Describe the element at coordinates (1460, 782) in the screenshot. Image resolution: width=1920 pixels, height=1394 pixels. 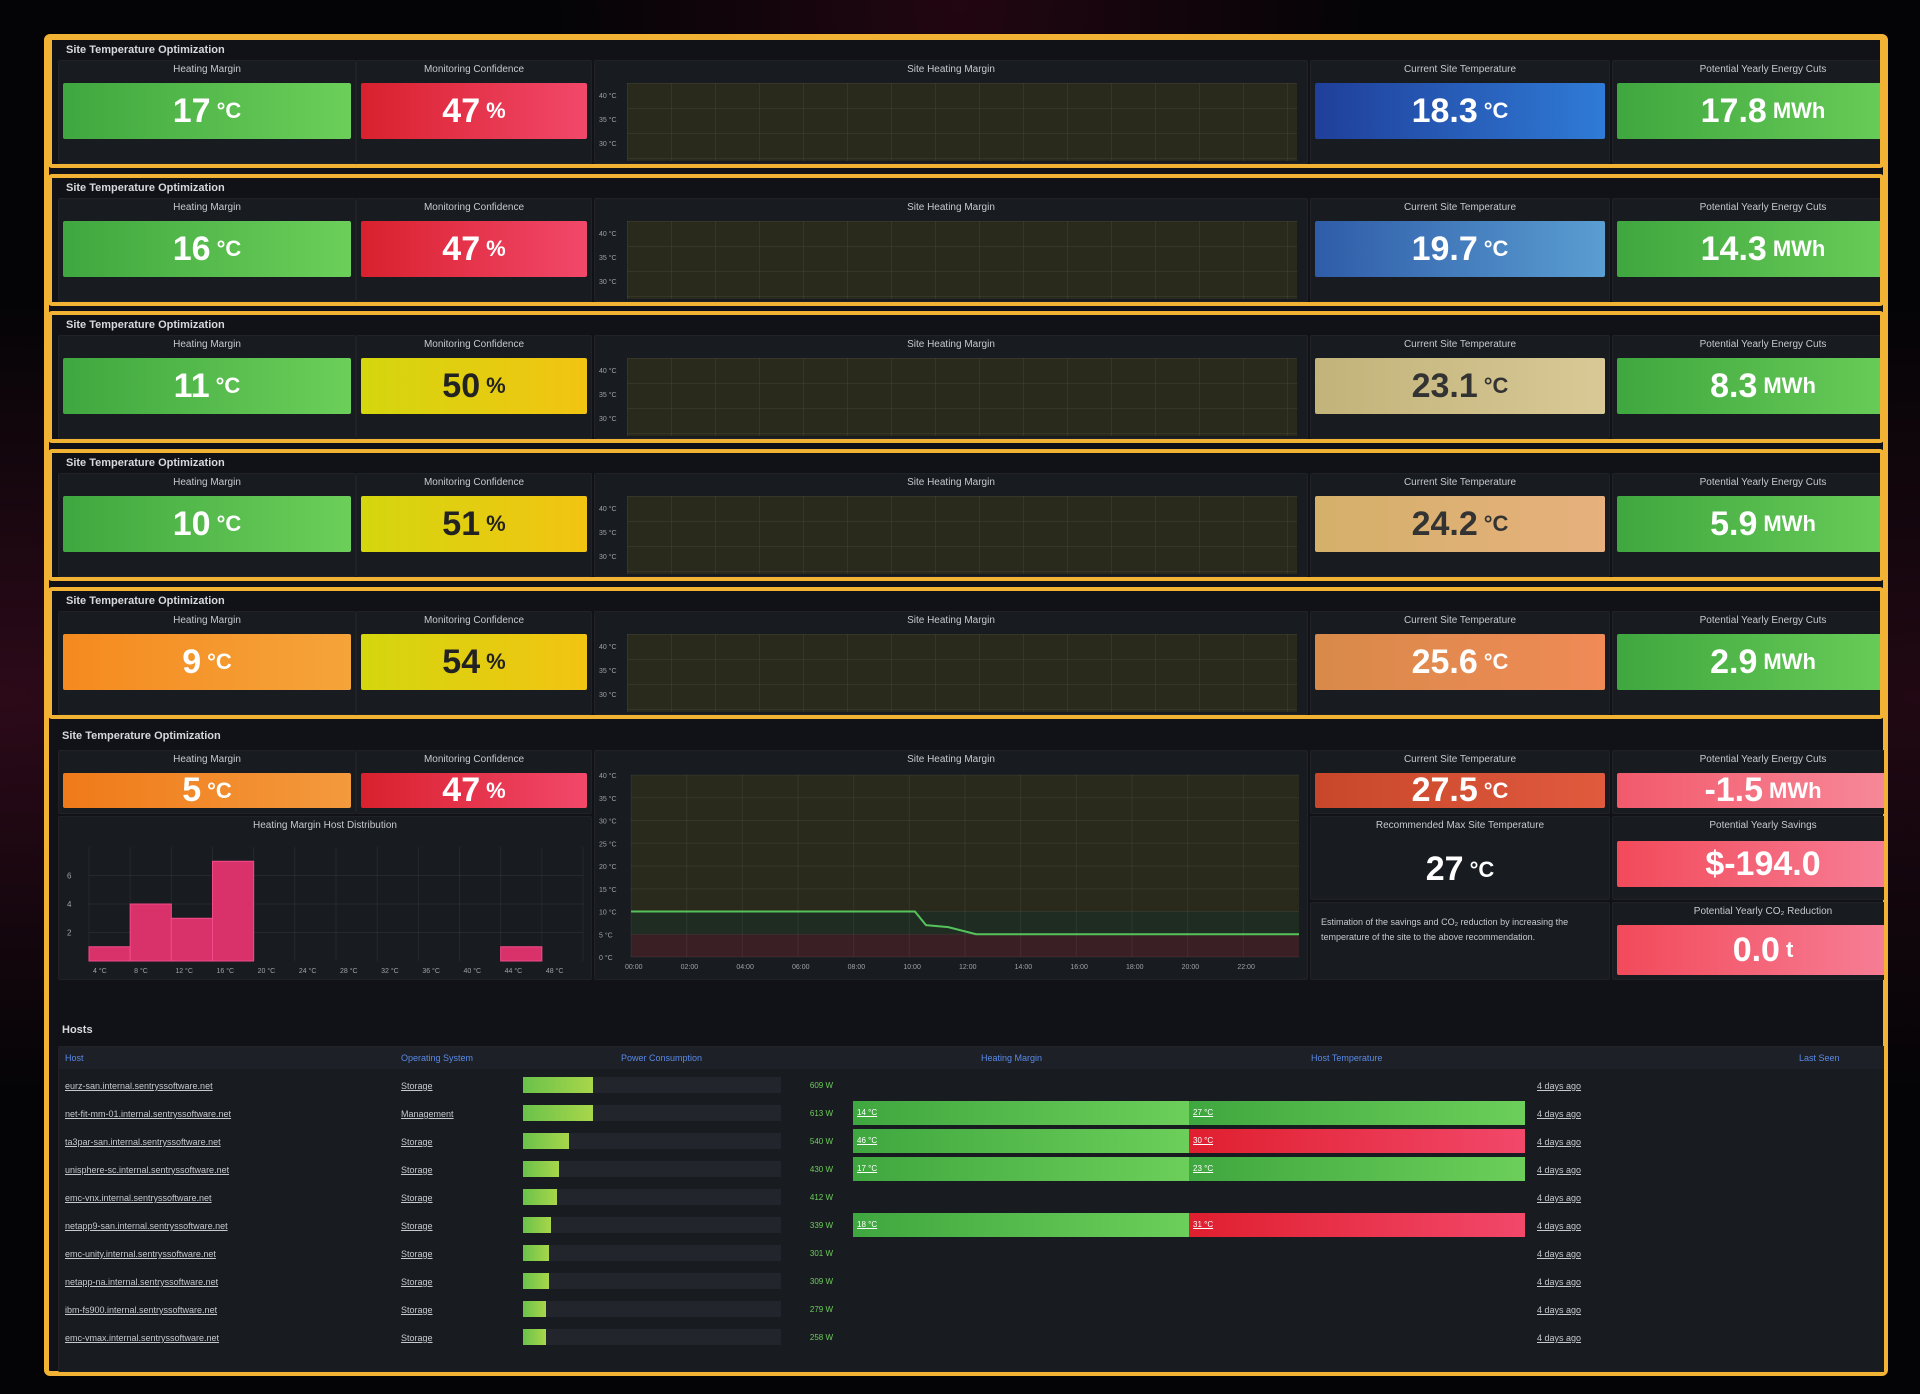
I see `main-current-temp-panel: Current Site Temperature 27.5 °C` at that location.